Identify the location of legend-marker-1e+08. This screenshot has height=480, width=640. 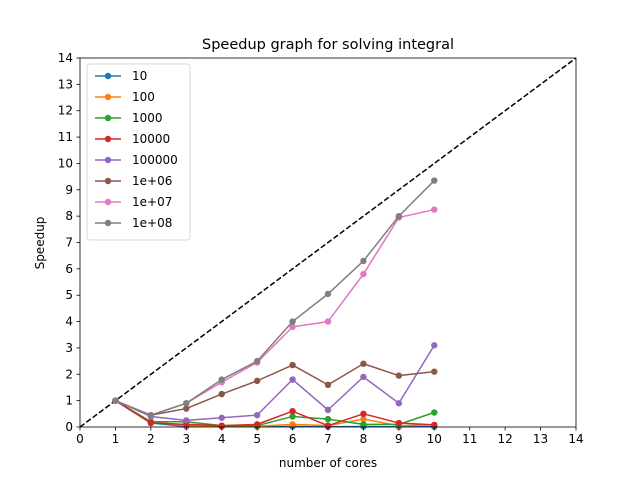
(108, 223).